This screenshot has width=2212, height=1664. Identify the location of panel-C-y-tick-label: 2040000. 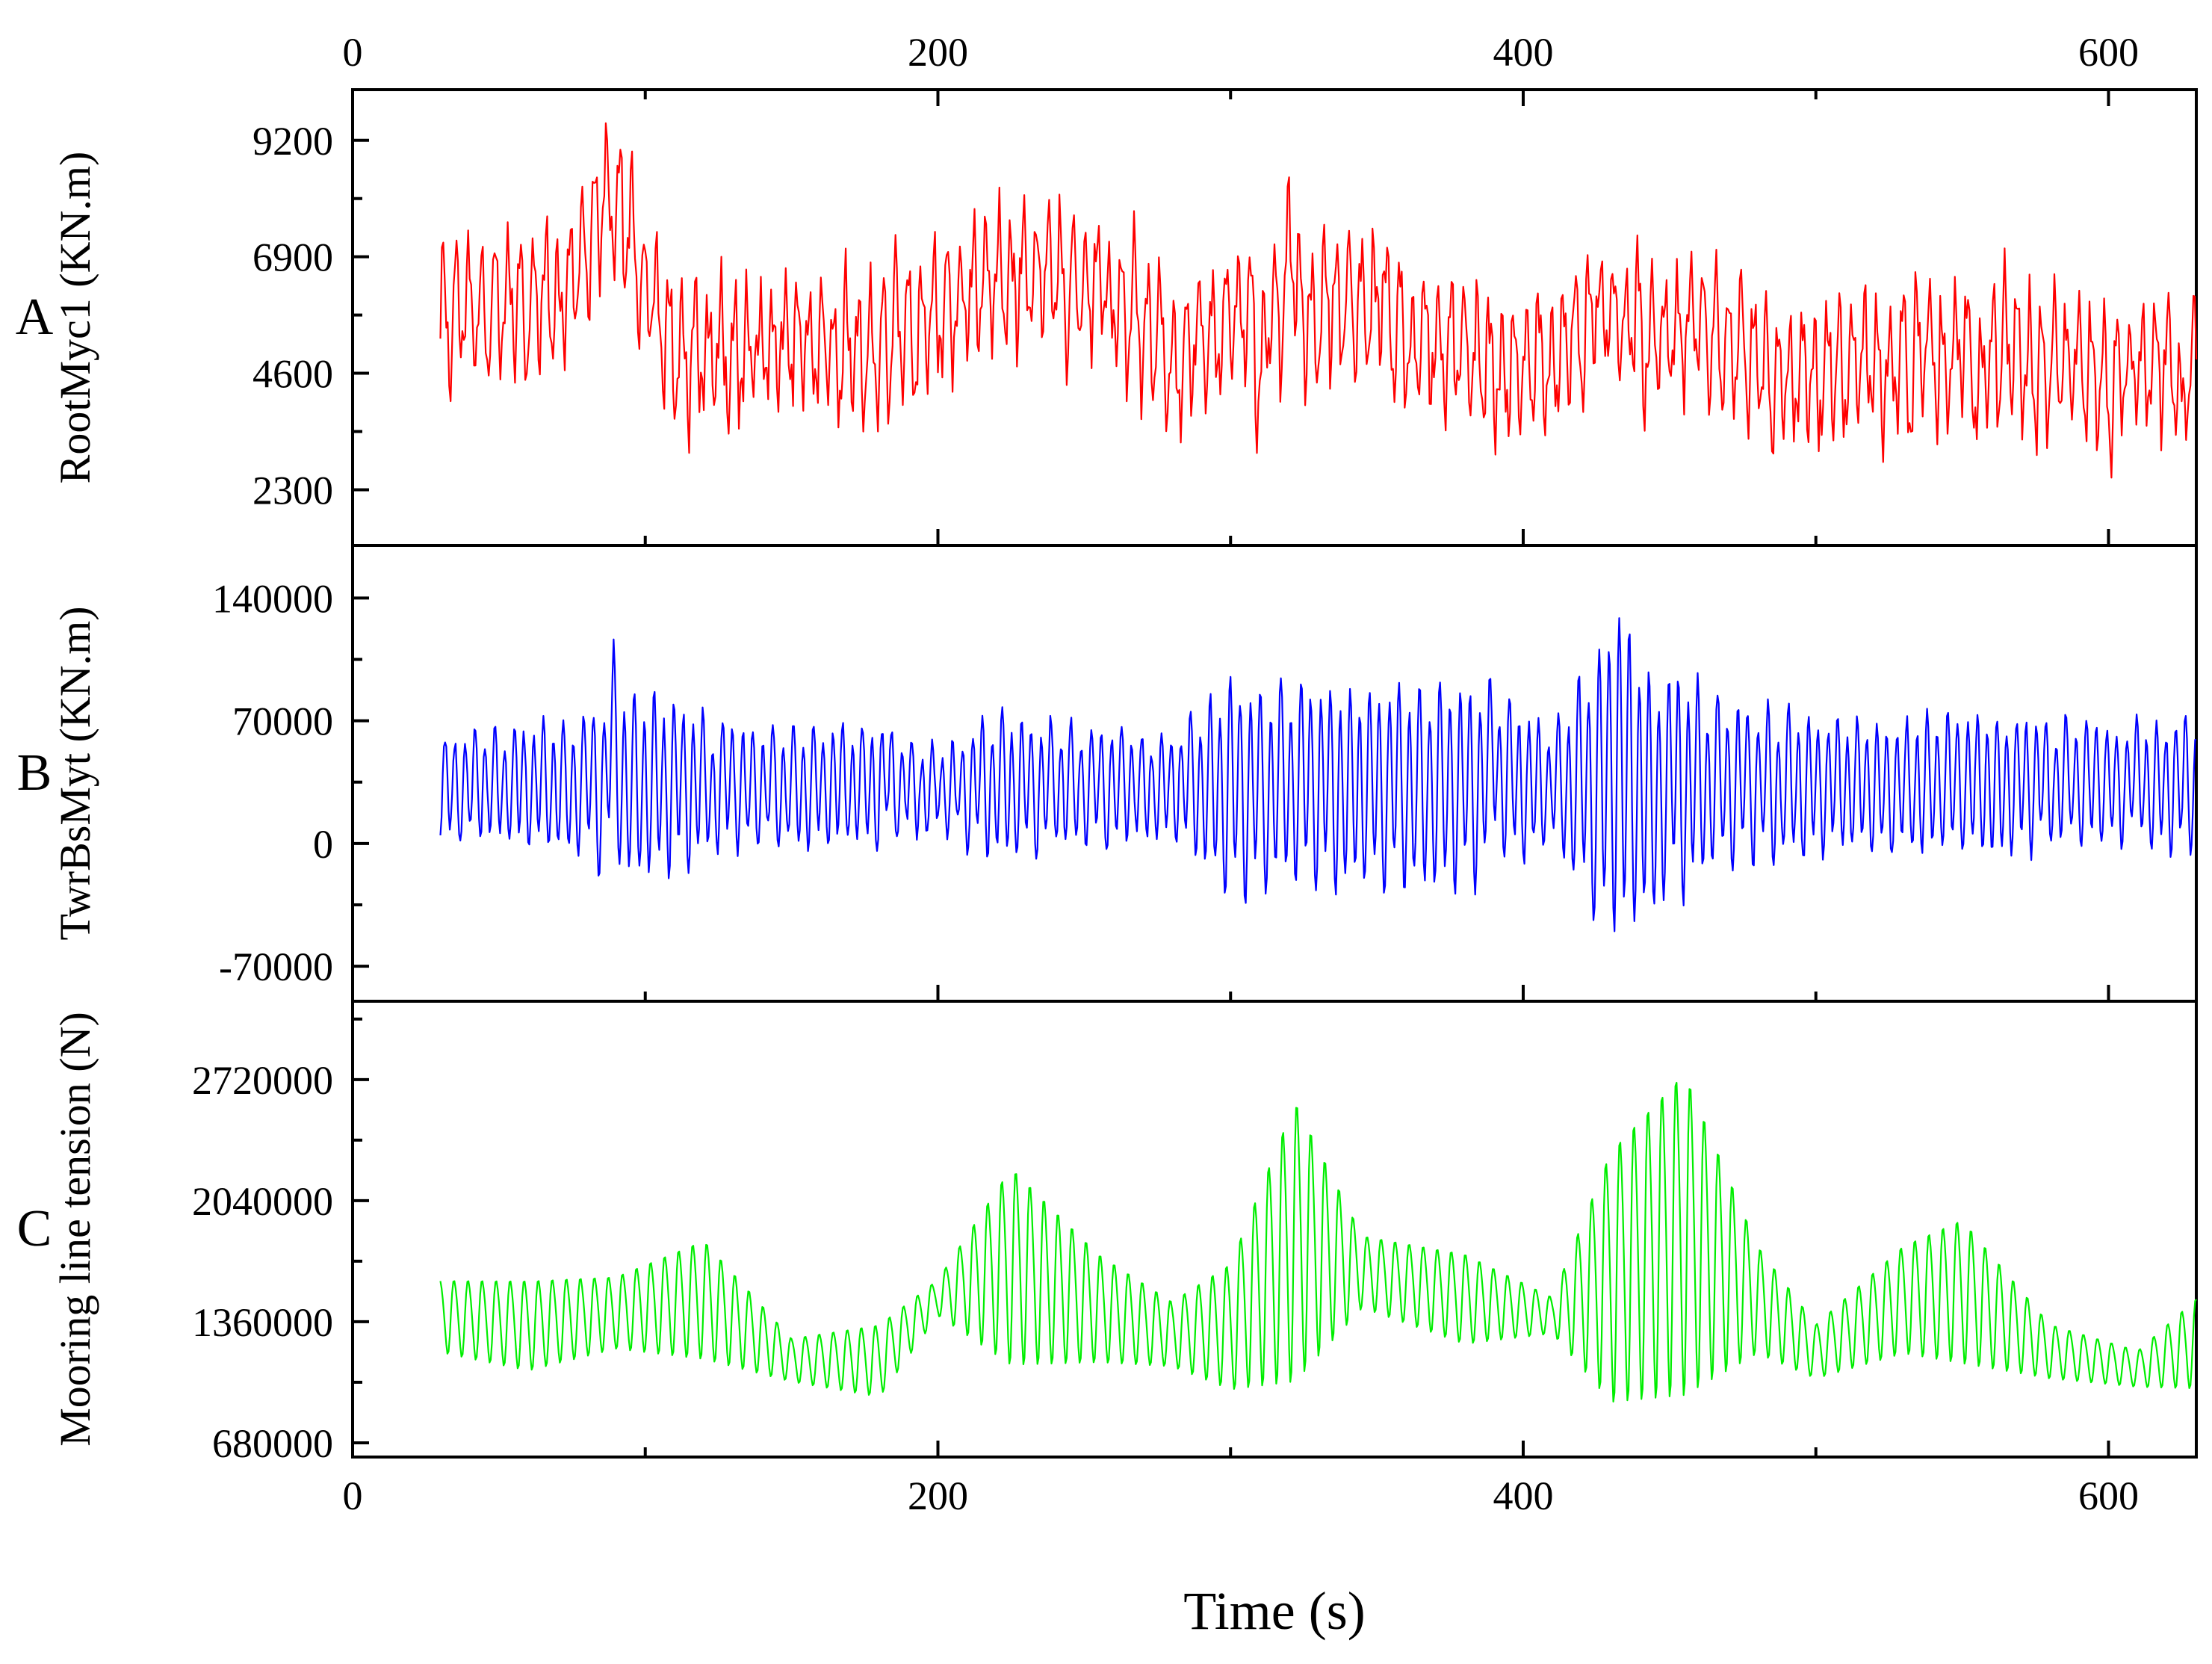
(262, 1201).